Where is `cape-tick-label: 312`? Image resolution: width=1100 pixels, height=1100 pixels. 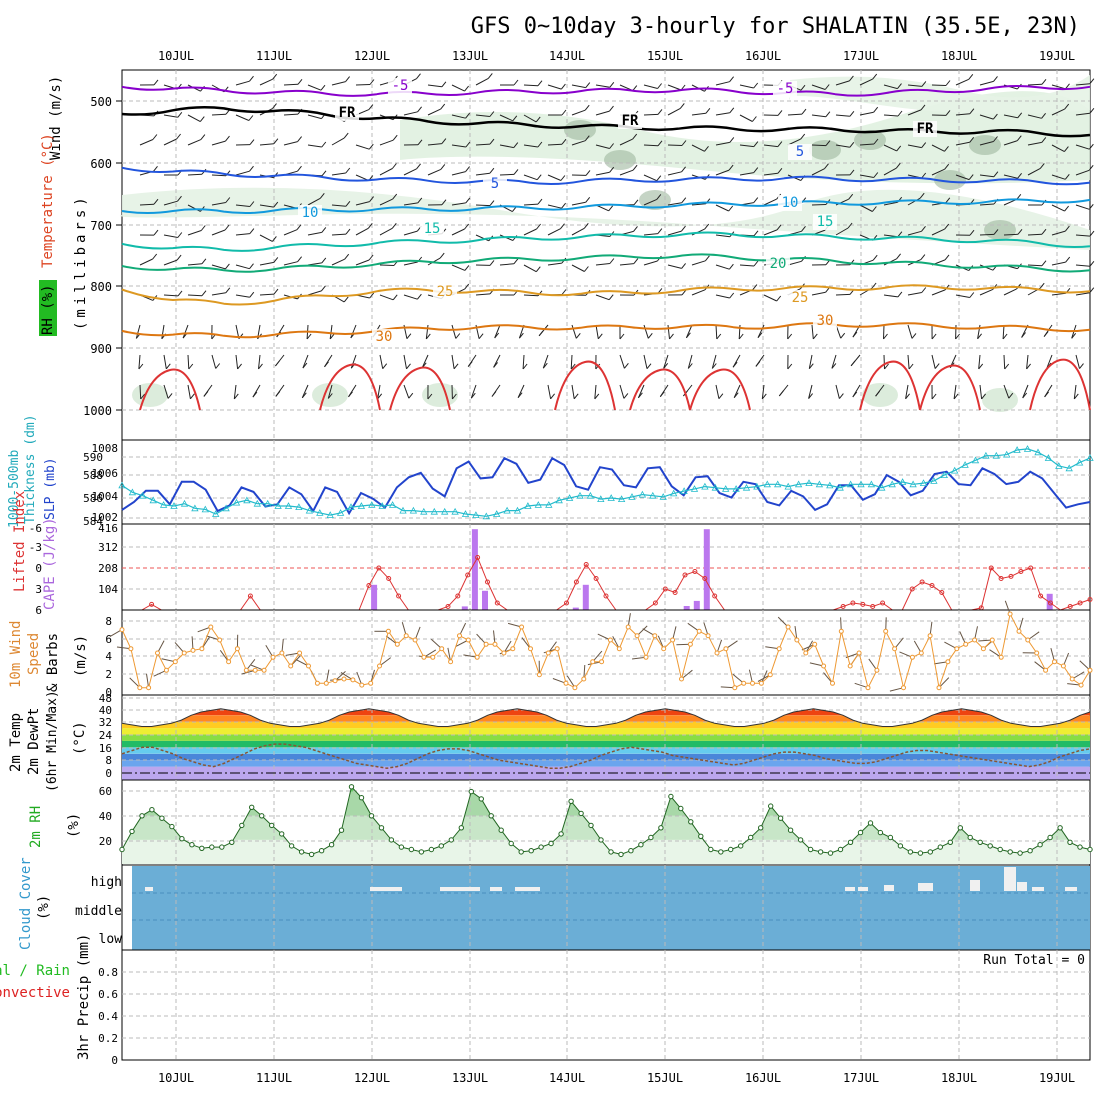
cape-tick-label: 312 is located at coordinates (108, 547).